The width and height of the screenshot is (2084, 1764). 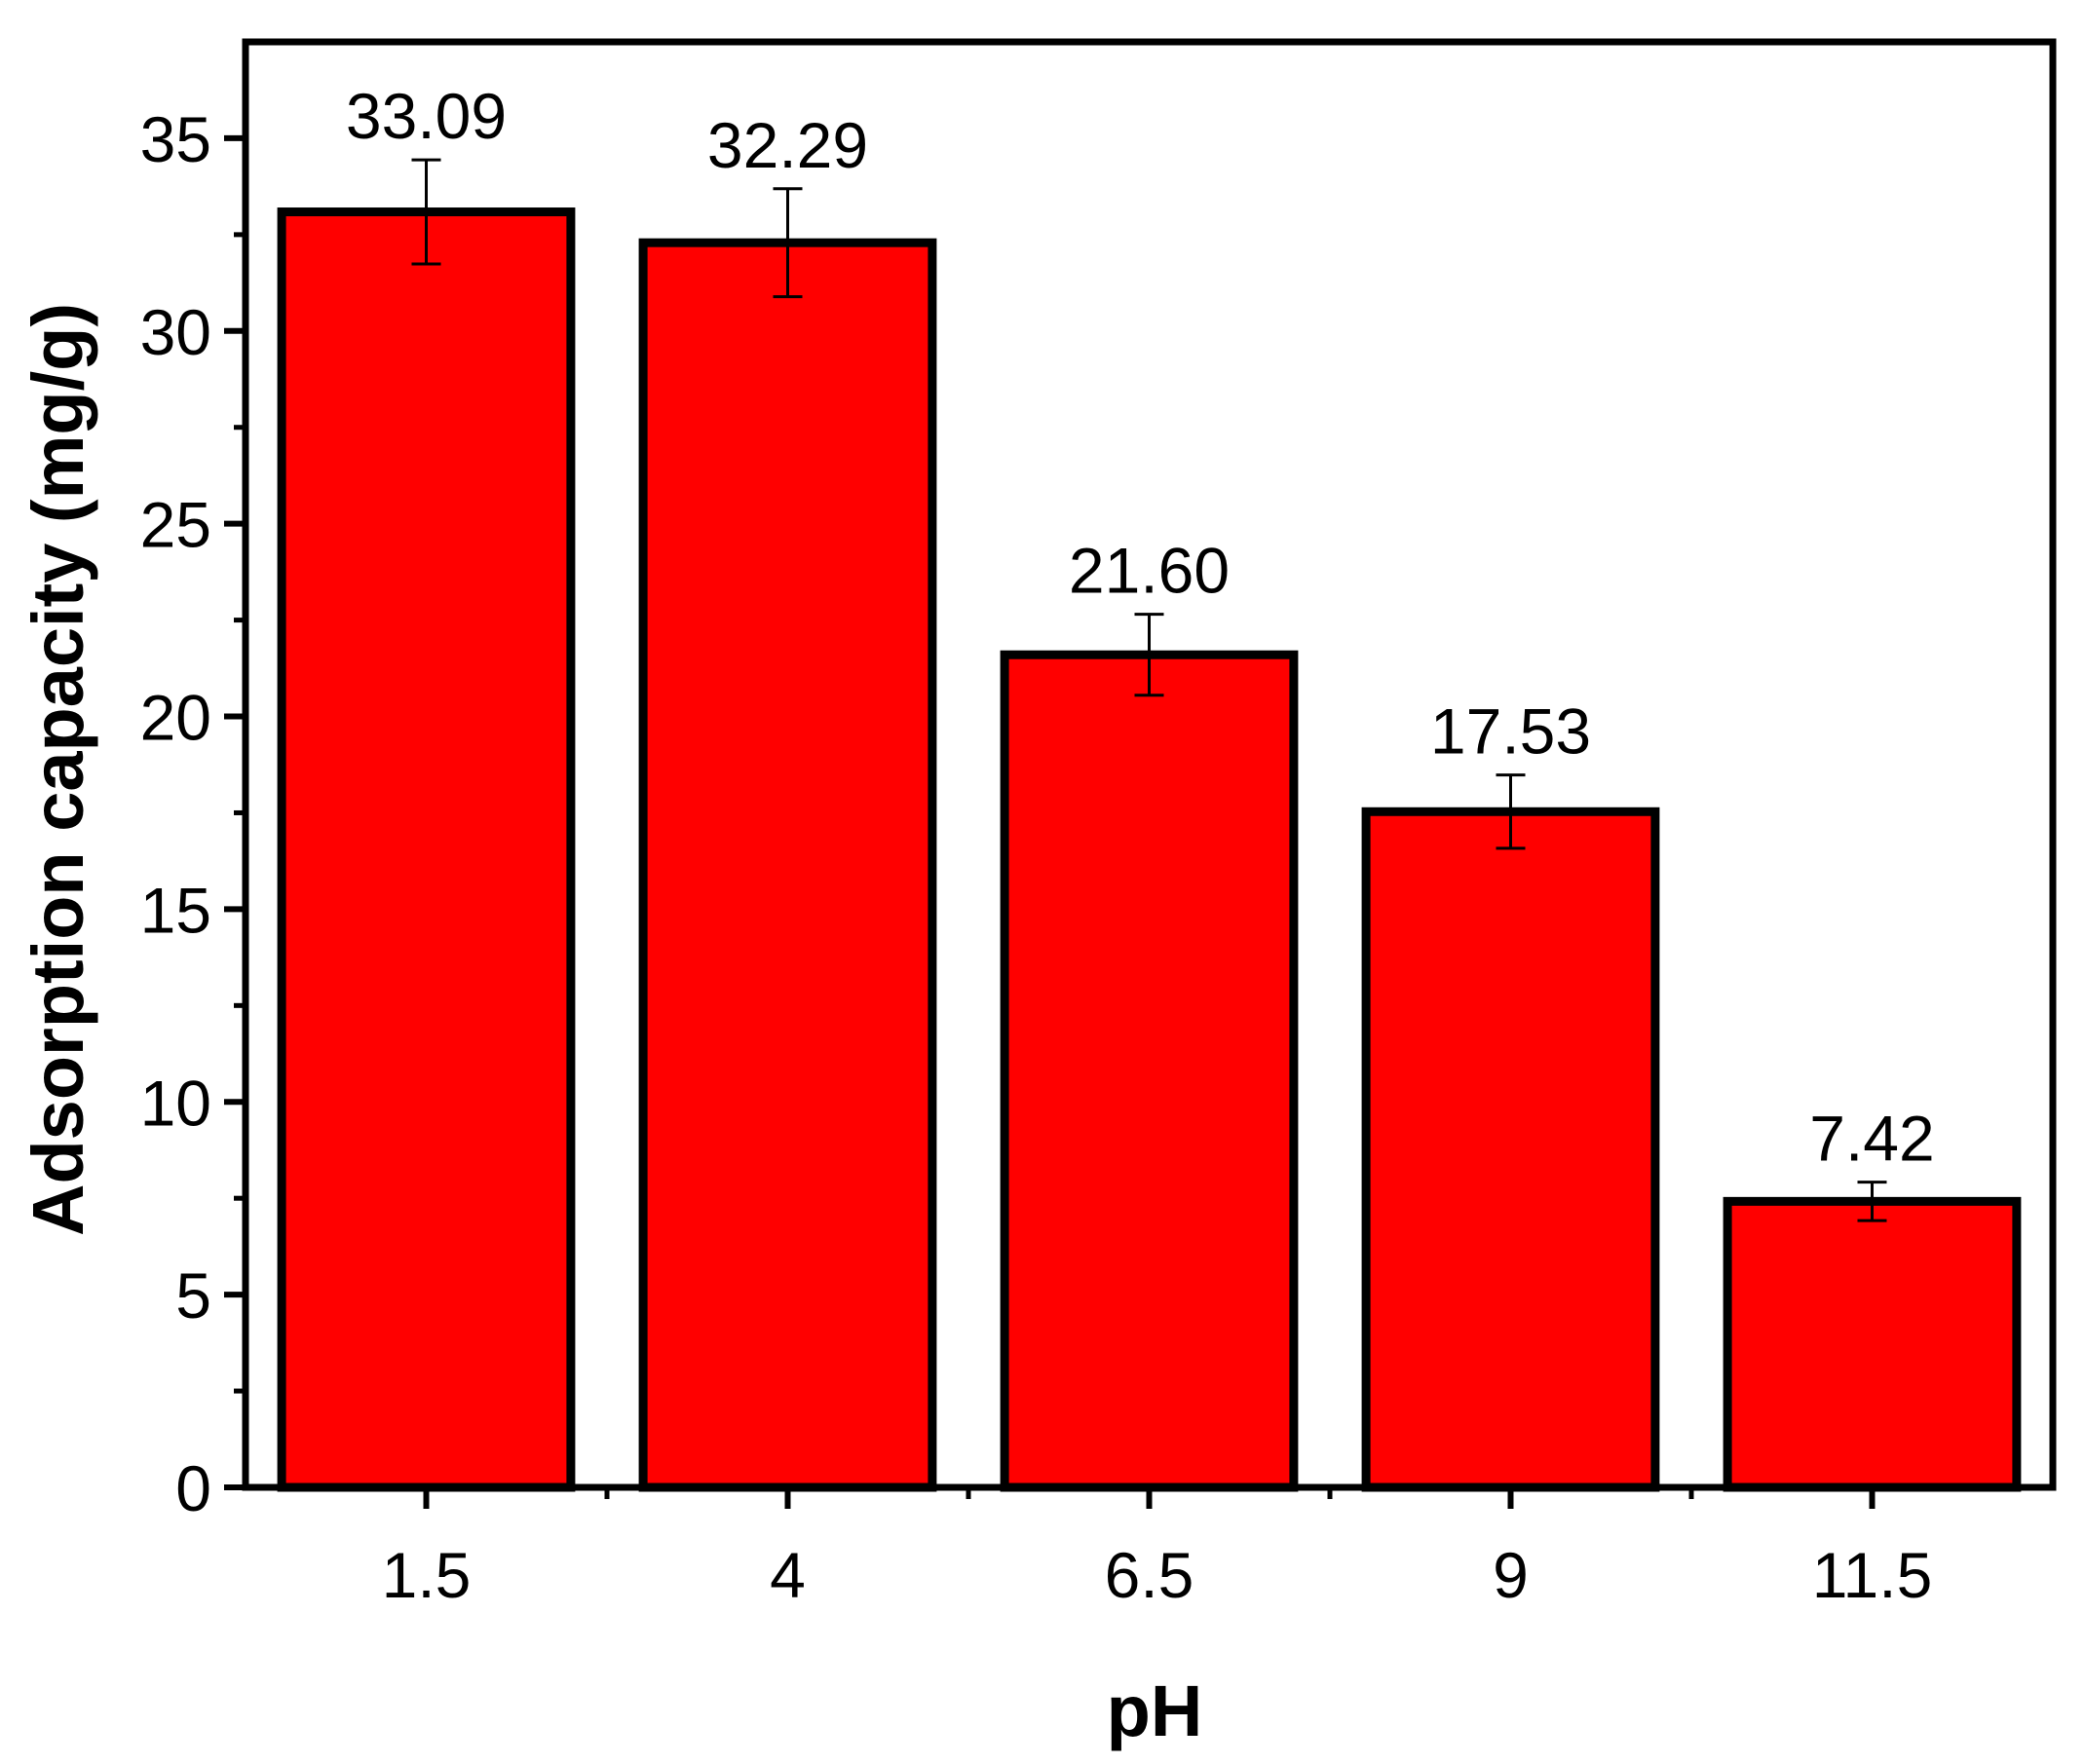 I want to click on y-tick-label: 35, so click(x=175, y=139).